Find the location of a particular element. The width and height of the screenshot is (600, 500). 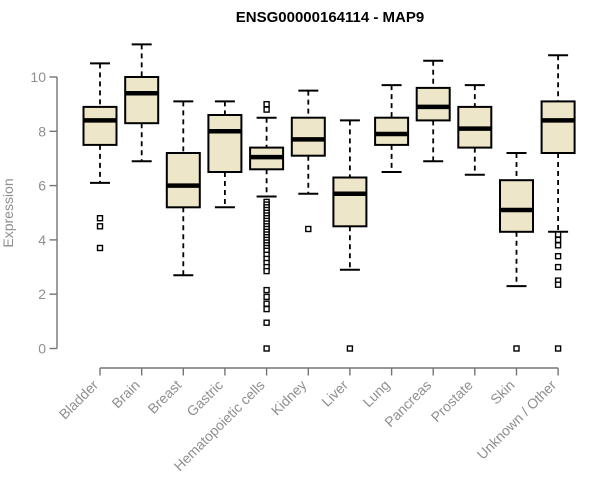

x-tick-label-liver: Liver is located at coordinates (334, 393).